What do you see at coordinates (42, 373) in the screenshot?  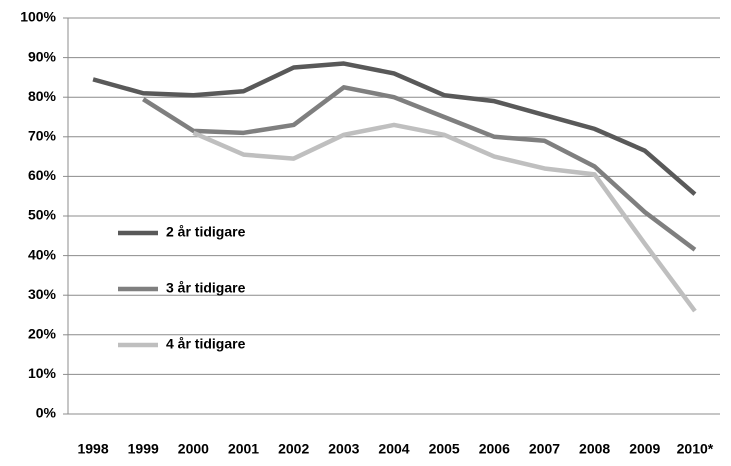 I see `y-tick-label: 10%` at bounding box center [42, 373].